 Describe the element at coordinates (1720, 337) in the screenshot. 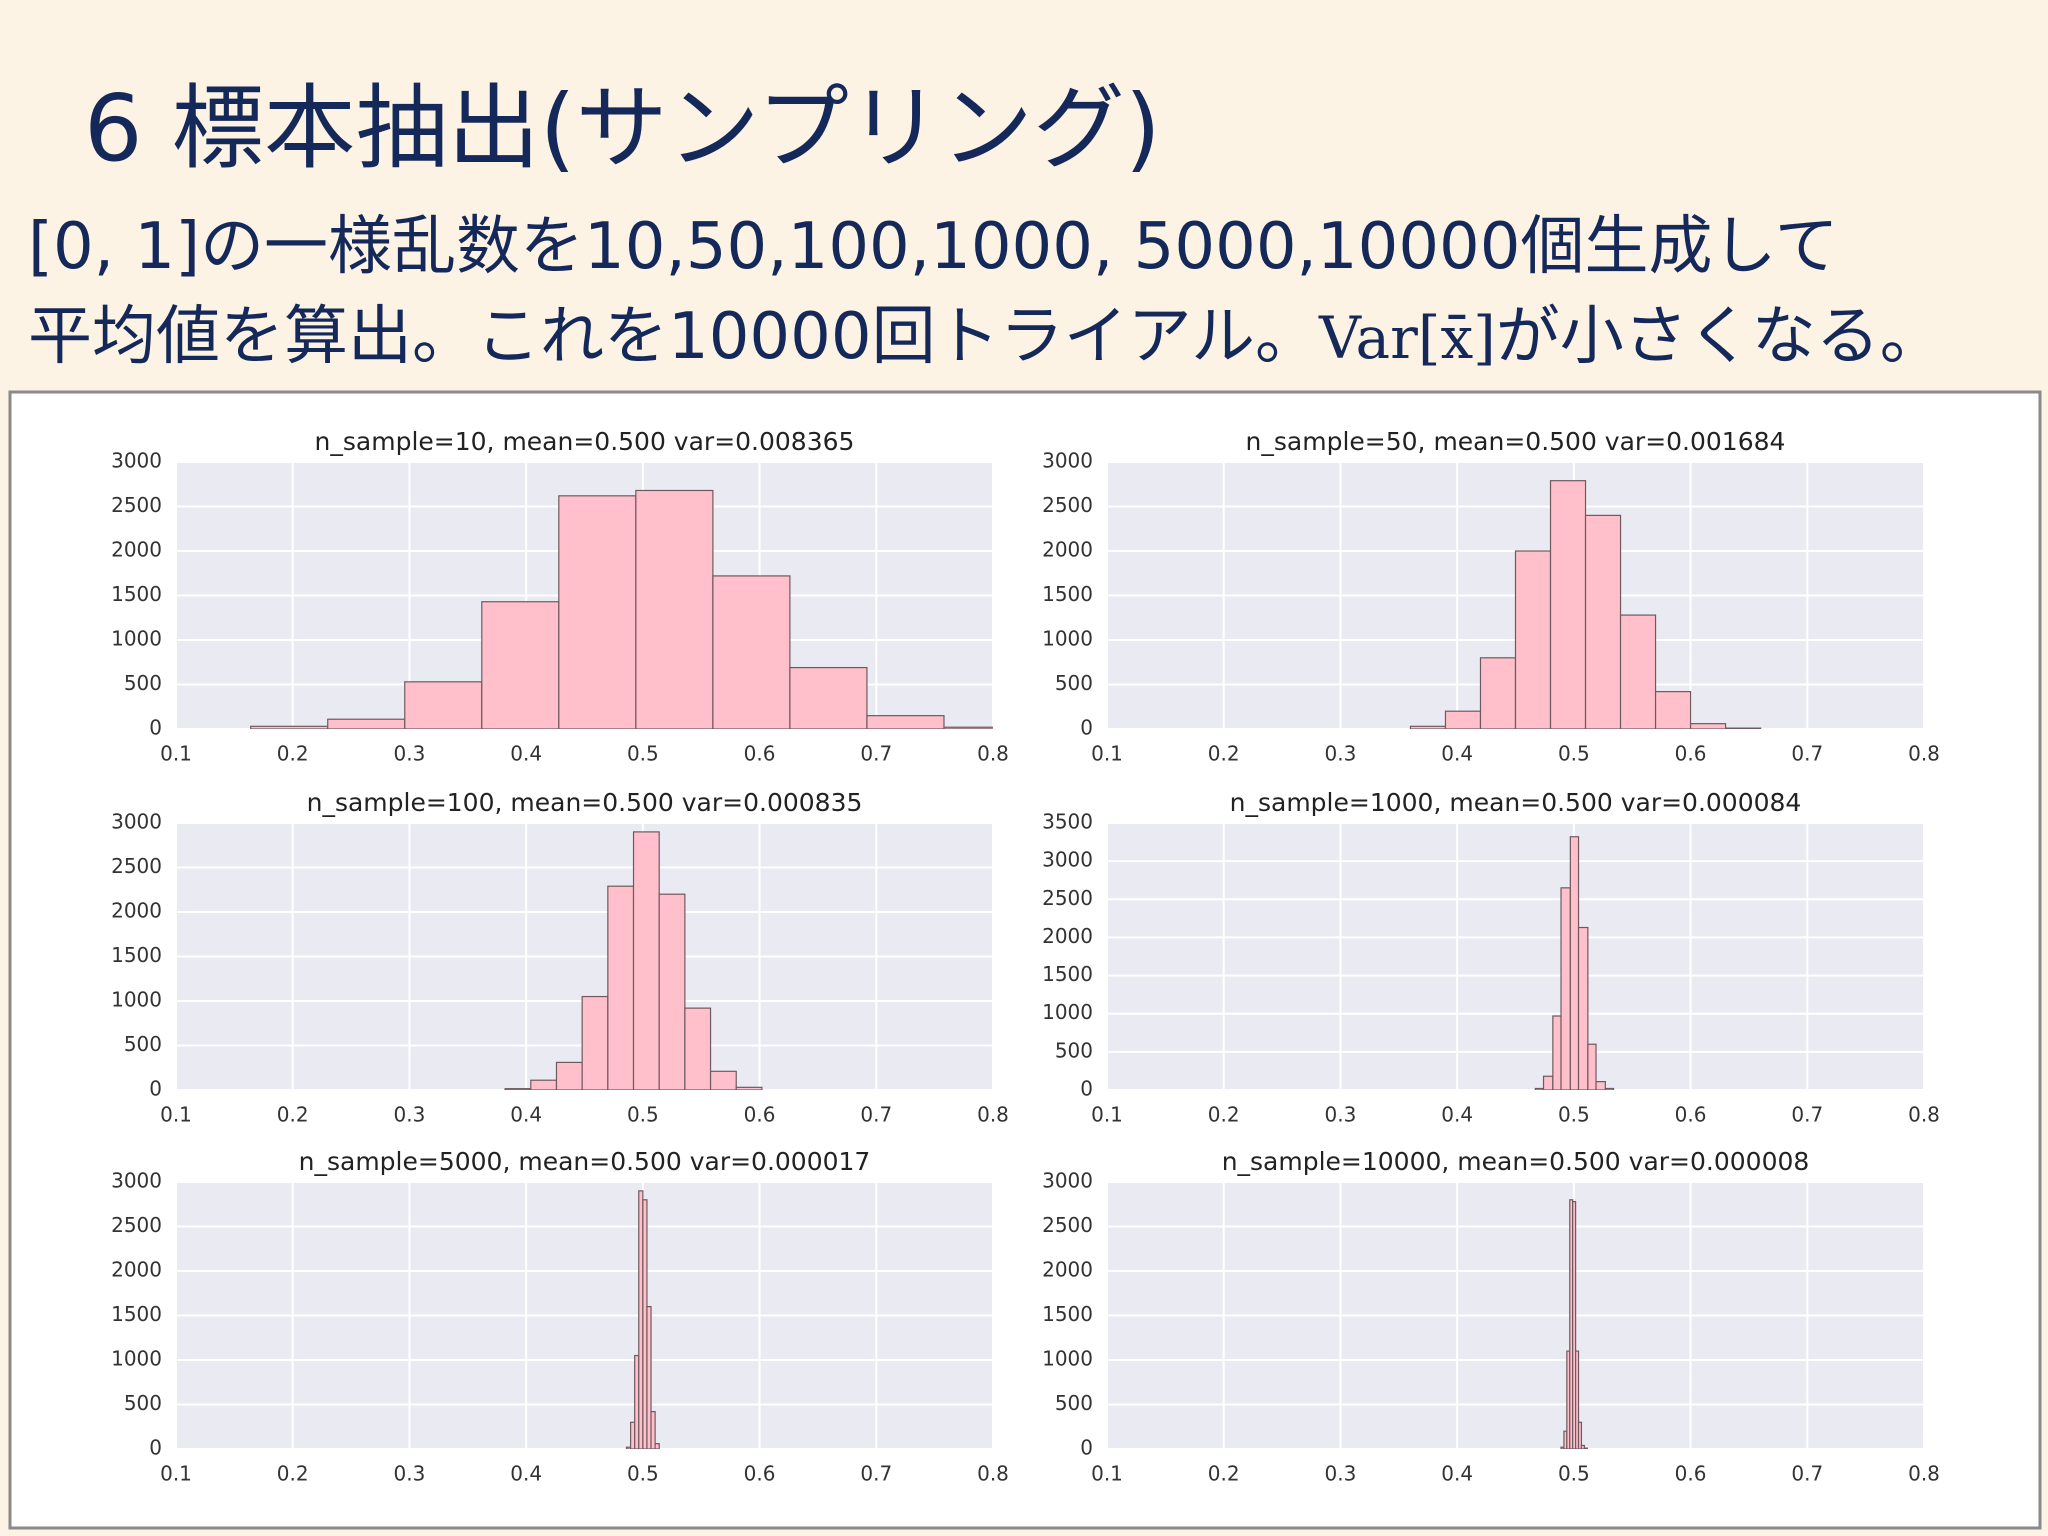

I see `subtitle-text: が小さくなる。` at that location.